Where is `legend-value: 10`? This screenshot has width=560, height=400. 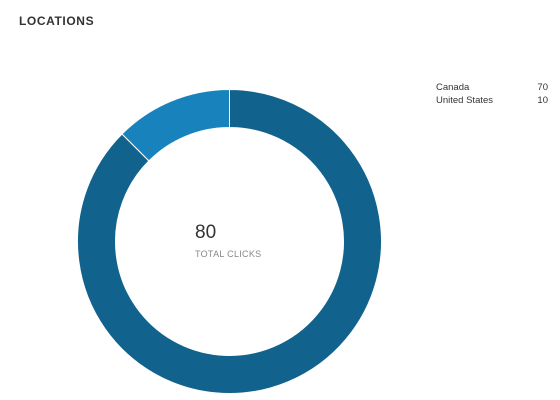 legend-value: 10 is located at coordinates (542, 100).